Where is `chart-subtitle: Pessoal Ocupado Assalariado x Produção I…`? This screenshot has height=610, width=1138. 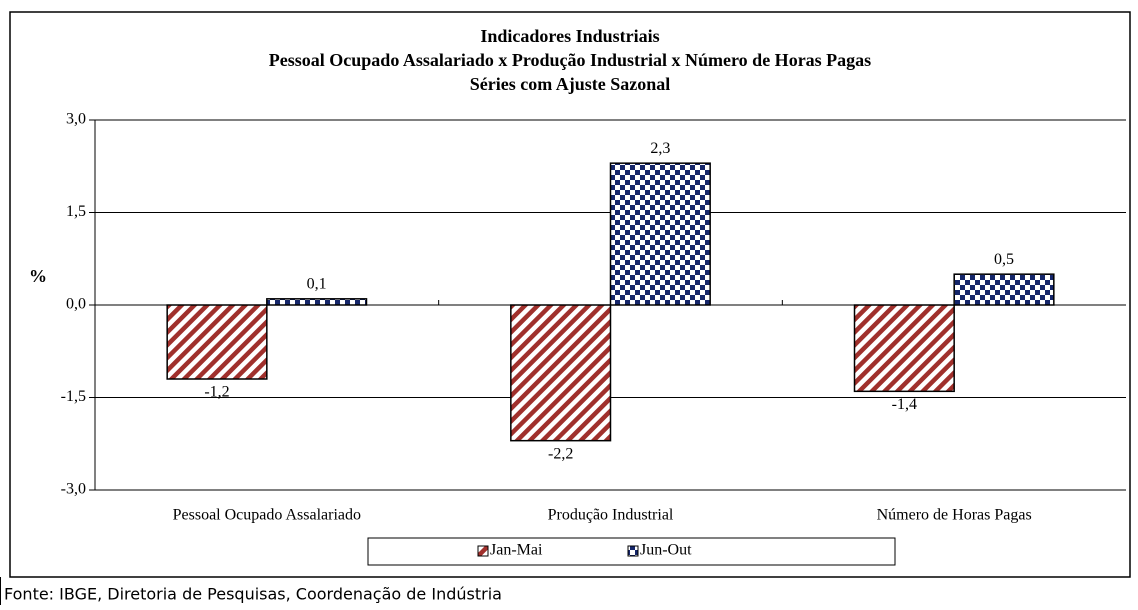 chart-subtitle: Pessoal Ocupado Assalariado x Produção I… is located at coordinates (570, 60).